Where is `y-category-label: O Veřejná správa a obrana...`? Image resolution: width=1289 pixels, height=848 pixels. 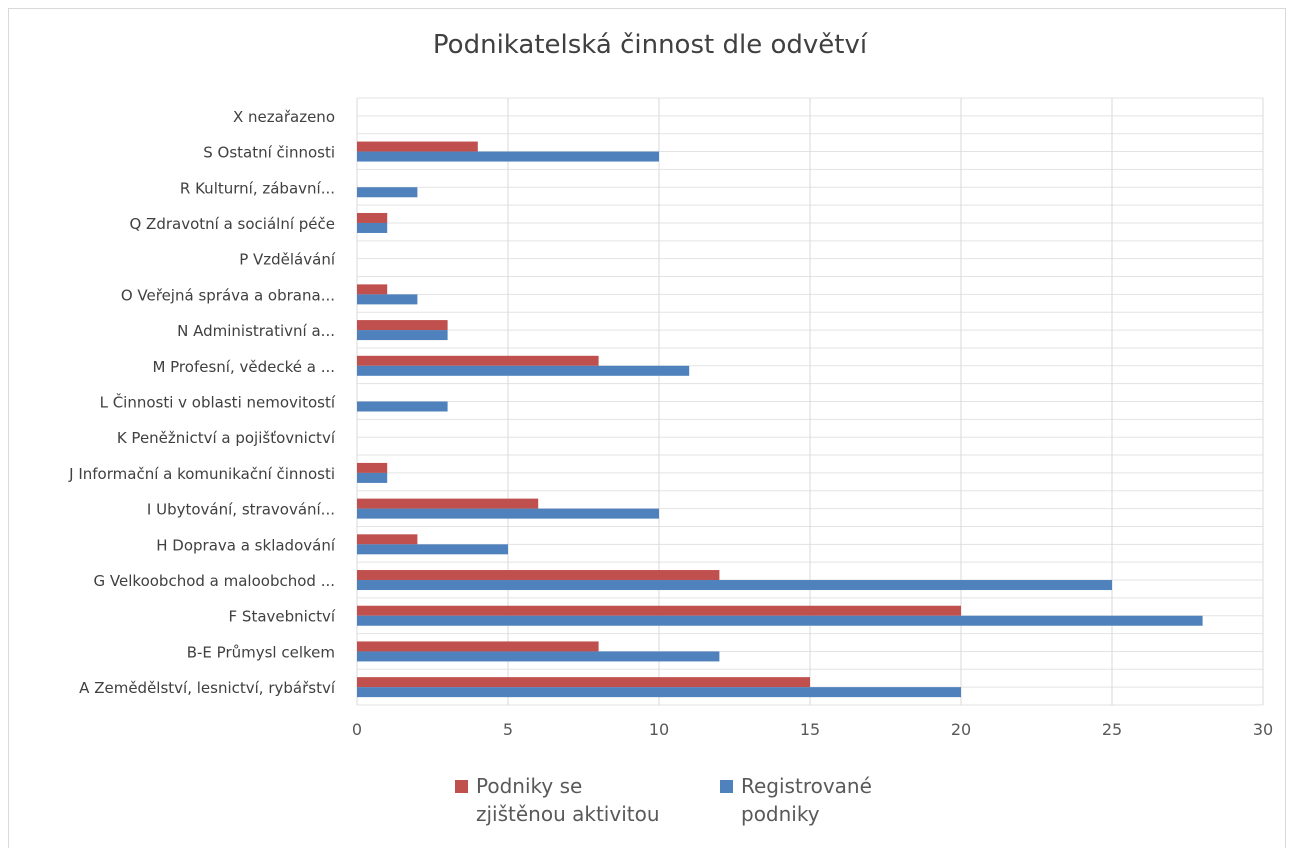
y-category-label: O Veřejná správa a obrana... is located at coordinates (228, 295).